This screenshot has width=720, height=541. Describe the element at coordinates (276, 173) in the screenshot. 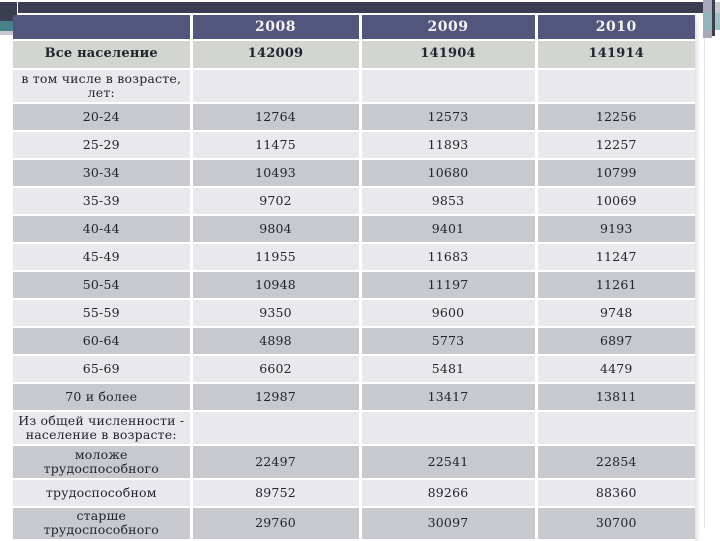

I see `value-cell: 10493` at that location.